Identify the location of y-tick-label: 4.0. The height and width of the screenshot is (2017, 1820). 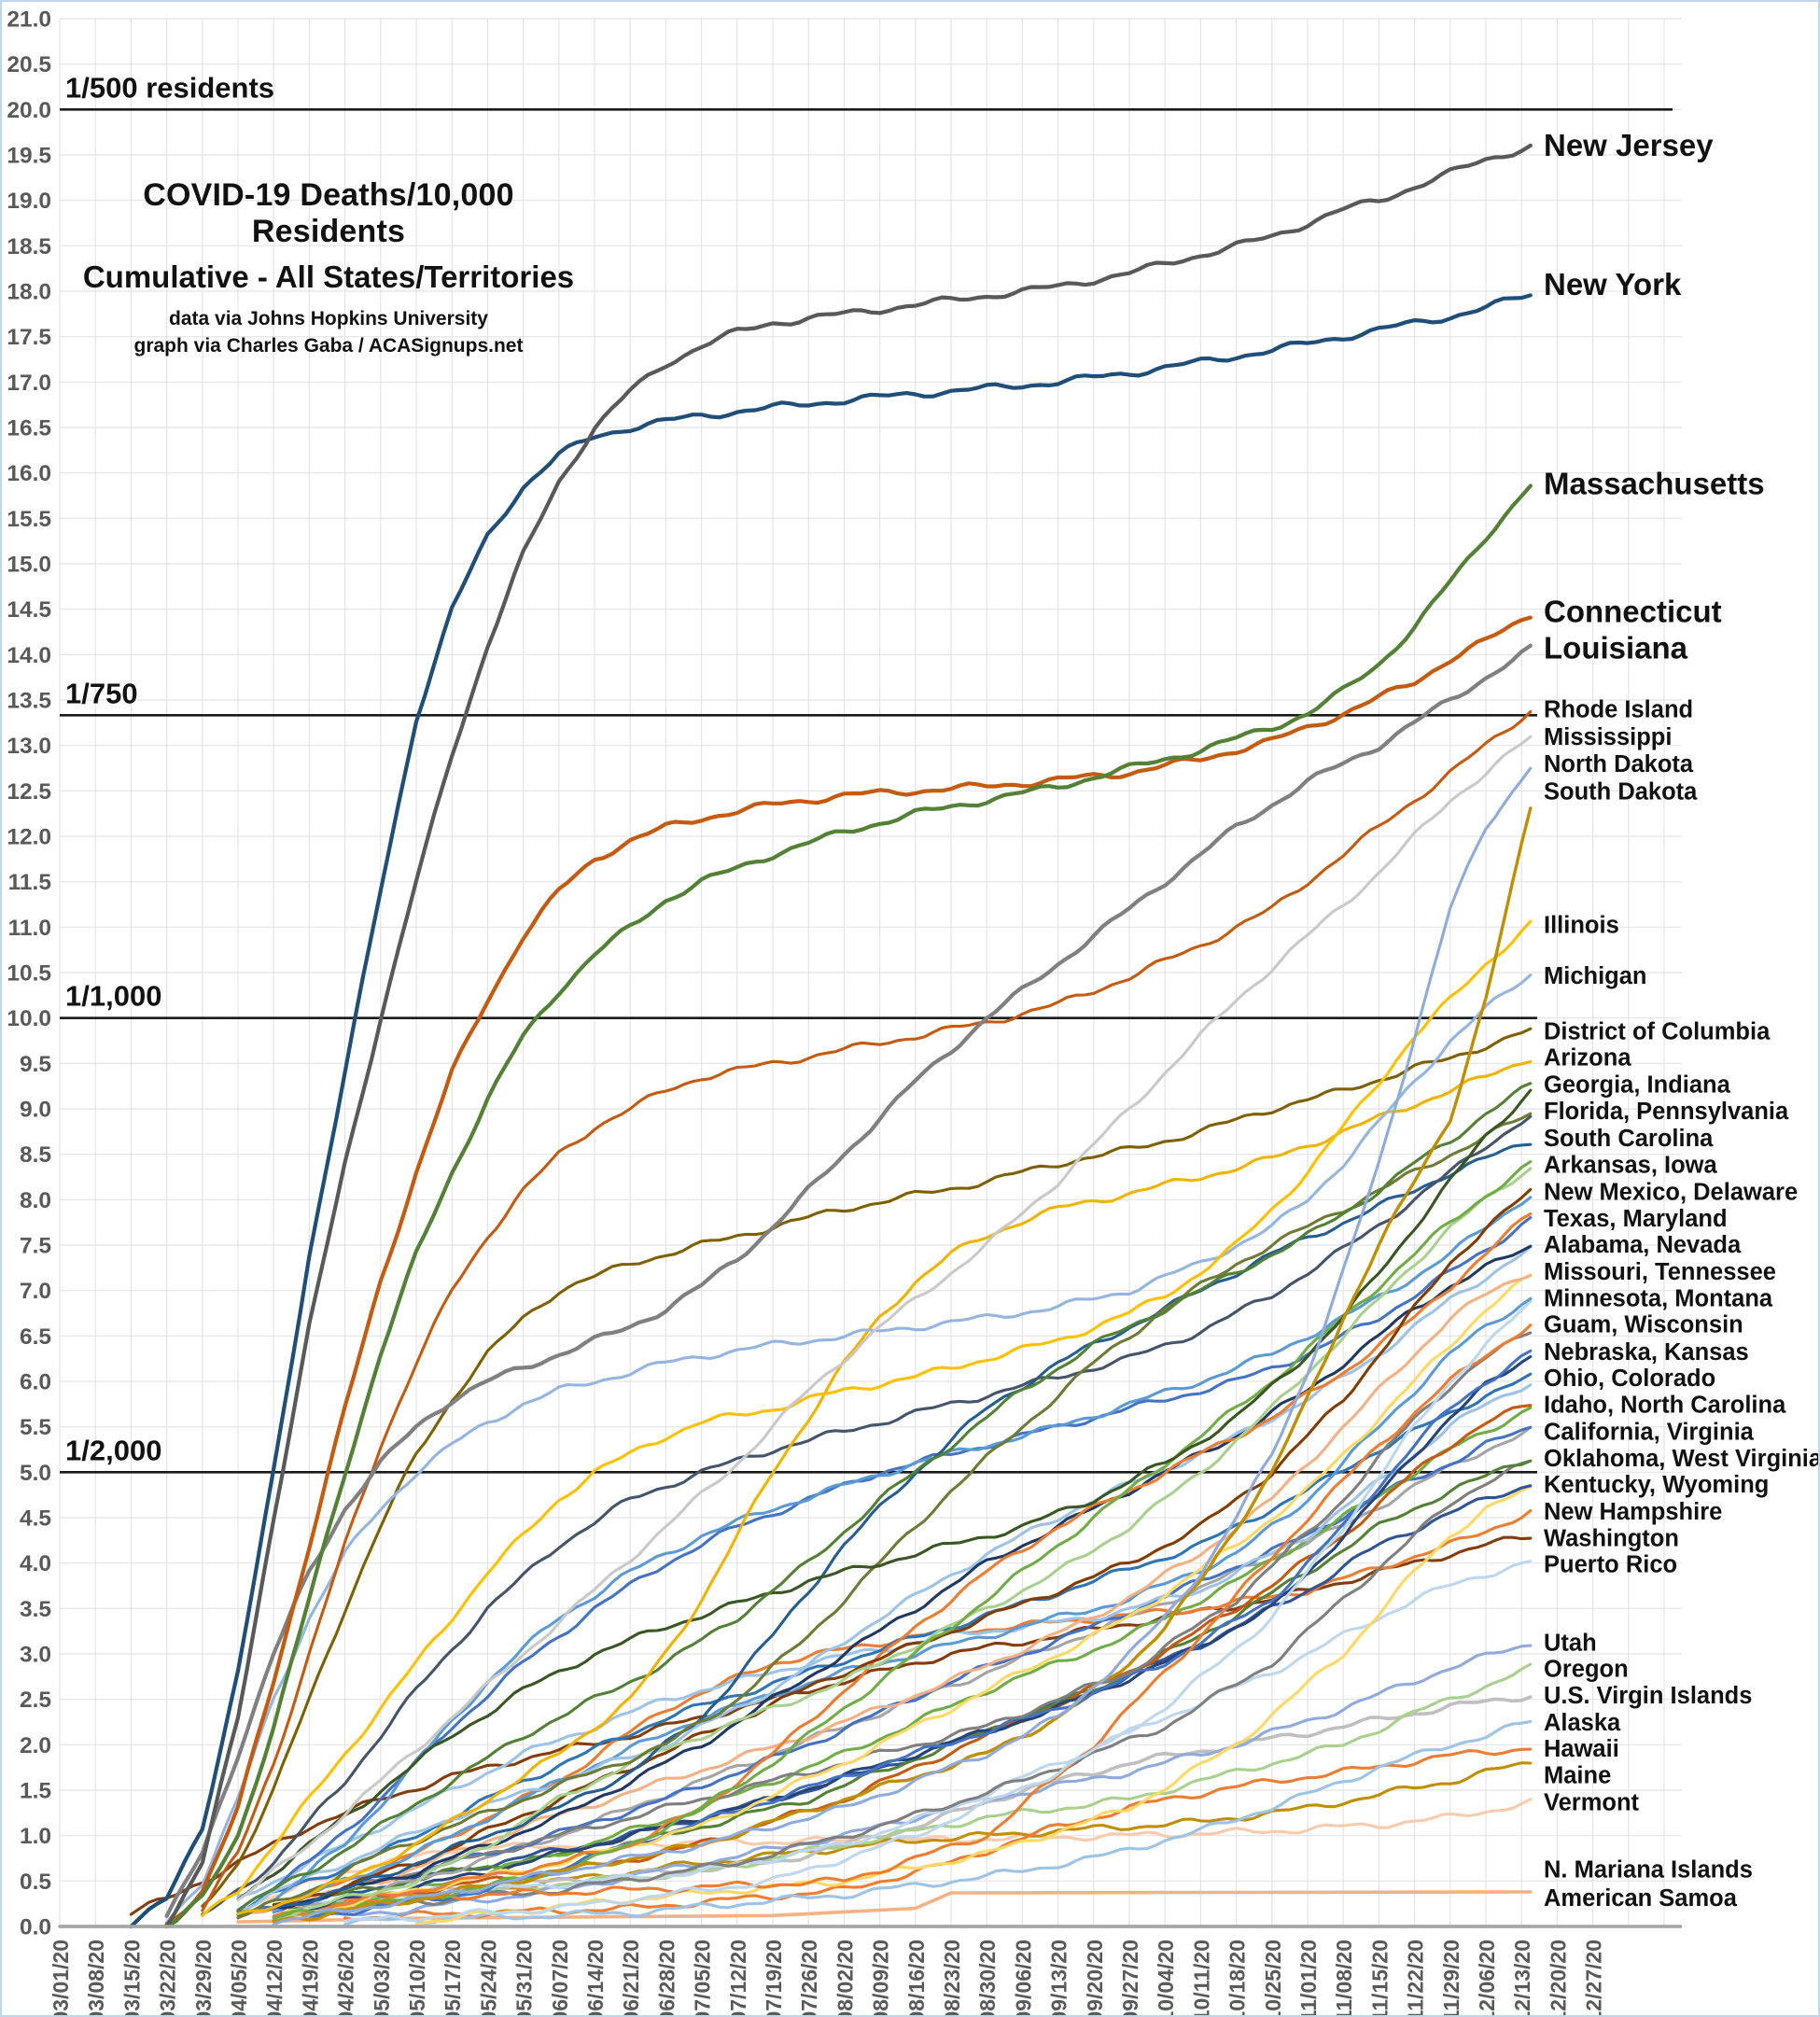
(35, 1563).